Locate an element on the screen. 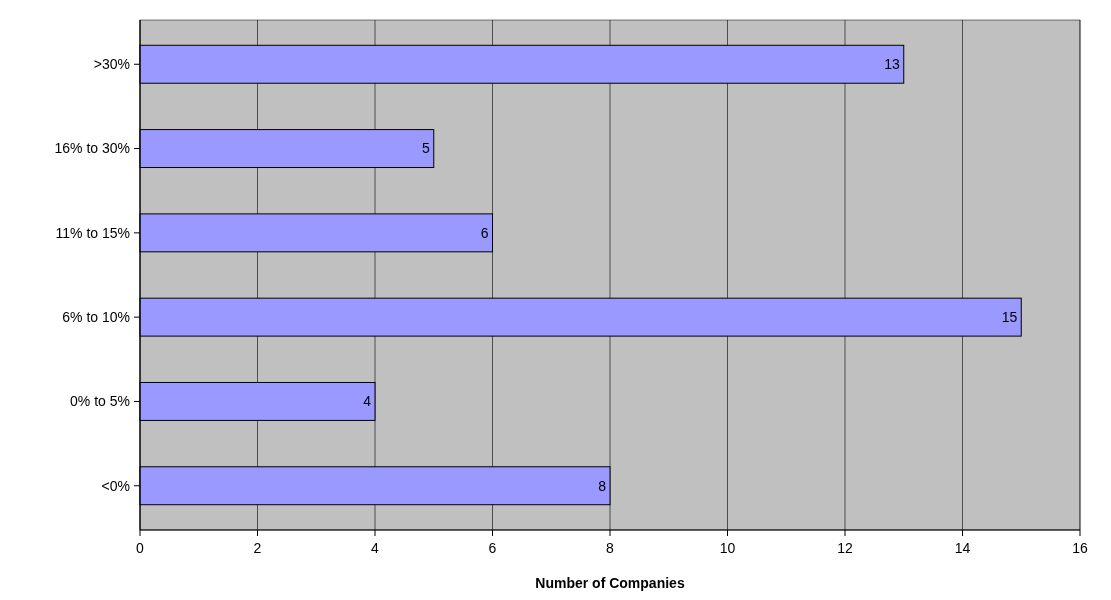 The image size is (1111, 600). x-tick-label: 4 is located at coordinates (375, 548).